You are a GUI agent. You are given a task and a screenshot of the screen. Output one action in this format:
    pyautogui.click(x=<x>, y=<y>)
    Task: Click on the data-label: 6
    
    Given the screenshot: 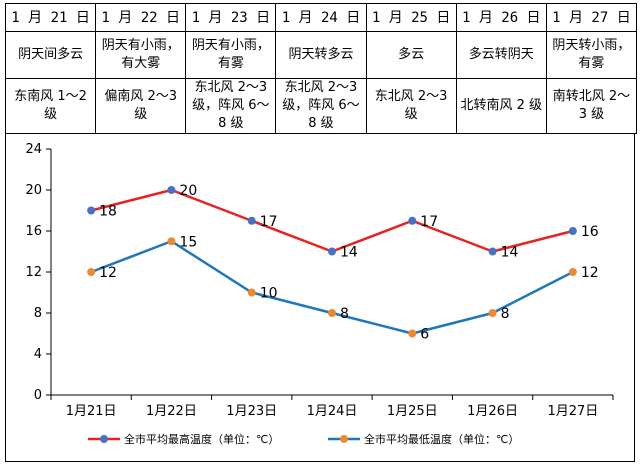 What is the action you would take?
    pyautogui.click(x=424, y=335)
    